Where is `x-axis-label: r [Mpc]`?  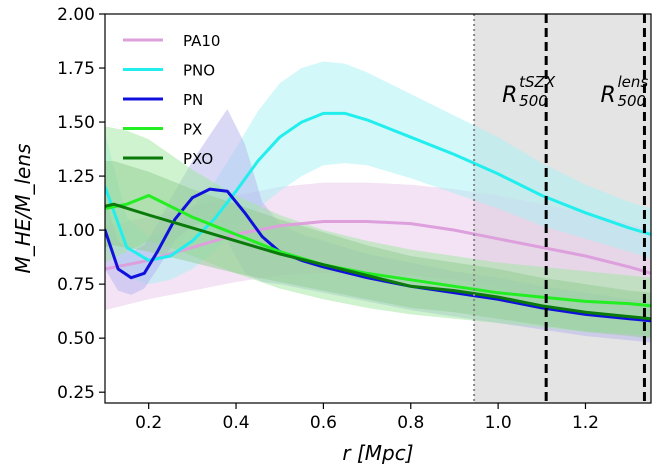 x-axis-label: r [Mpc] is located at coordinates (377, 453).